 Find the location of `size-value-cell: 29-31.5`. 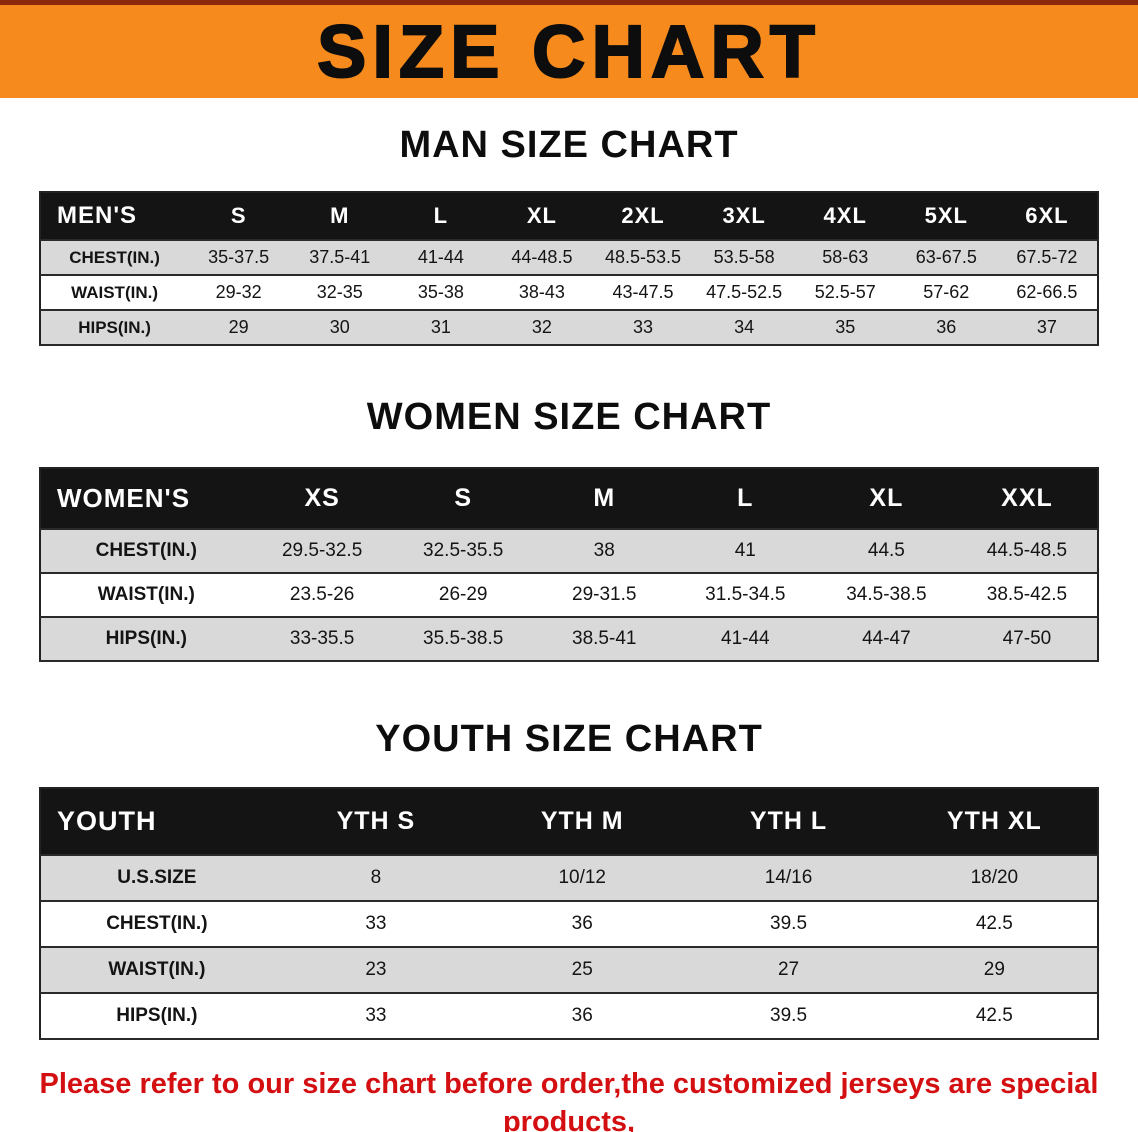

size-value-cell: 29-31.5 is located at coordinates (604, 595).